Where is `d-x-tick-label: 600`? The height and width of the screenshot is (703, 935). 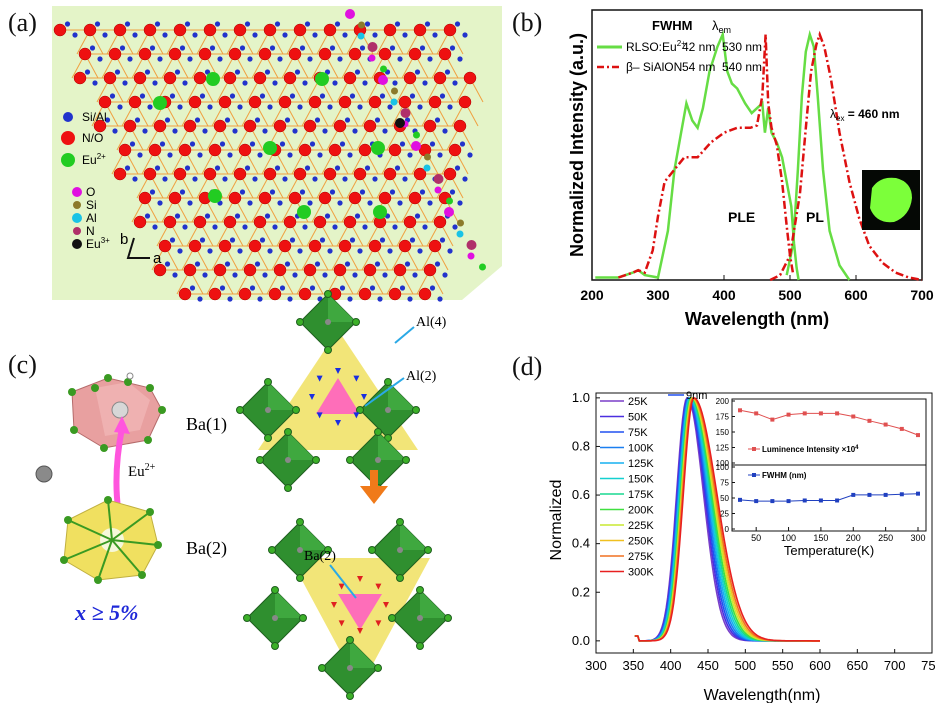 d-x-tick-label: 600 is located at coordinates (820, 665).